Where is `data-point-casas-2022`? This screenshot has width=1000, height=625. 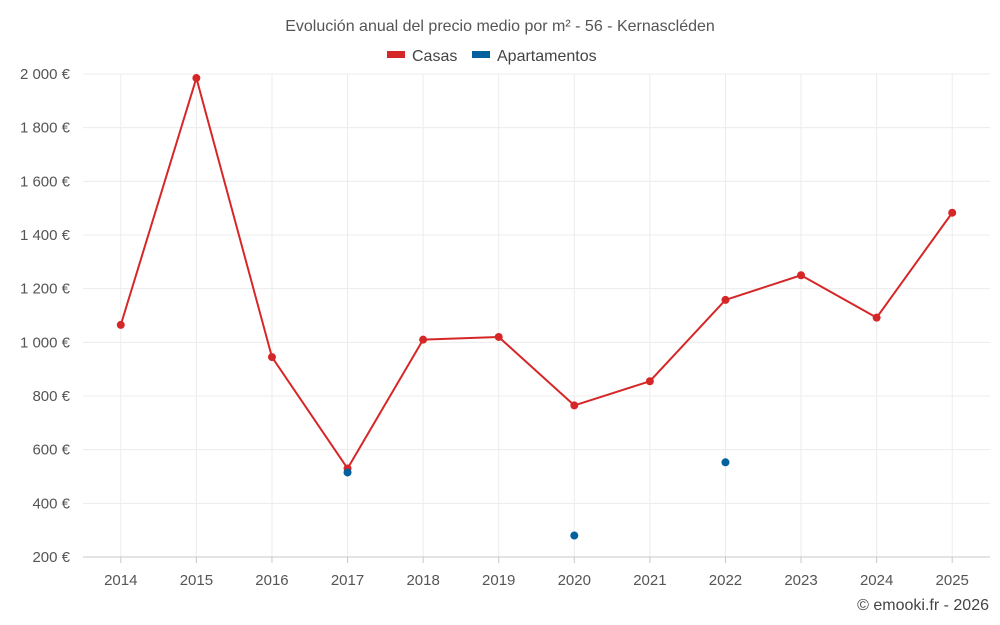
data-point-casas-2022 is located at coordinates (725, 299).